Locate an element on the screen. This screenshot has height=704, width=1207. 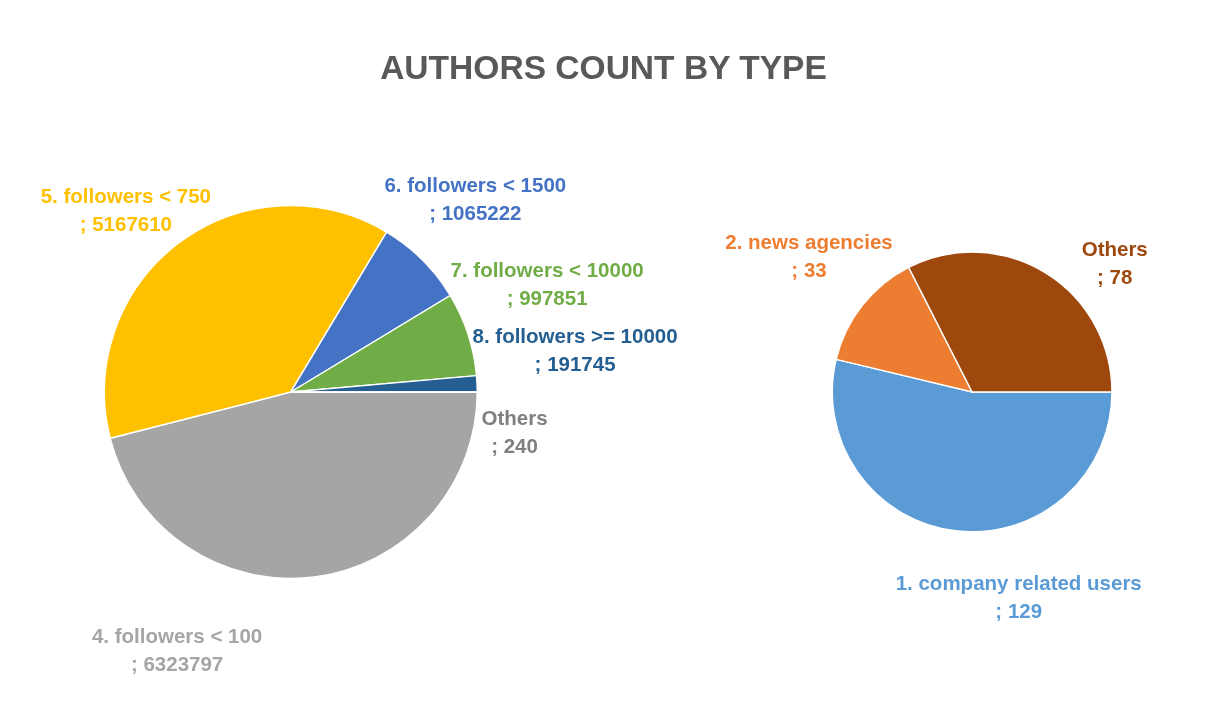
data-label: ; 129 is located at coordinates (1019, 610).